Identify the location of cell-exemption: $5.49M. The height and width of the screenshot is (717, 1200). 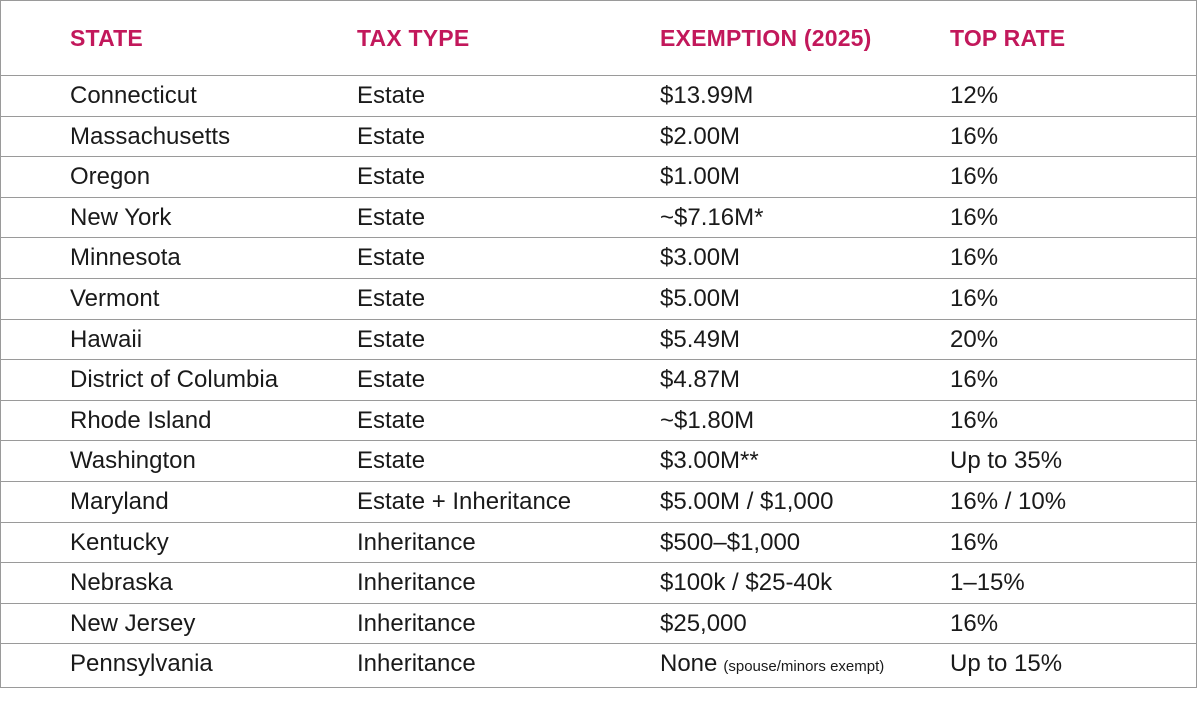
(700, 340).